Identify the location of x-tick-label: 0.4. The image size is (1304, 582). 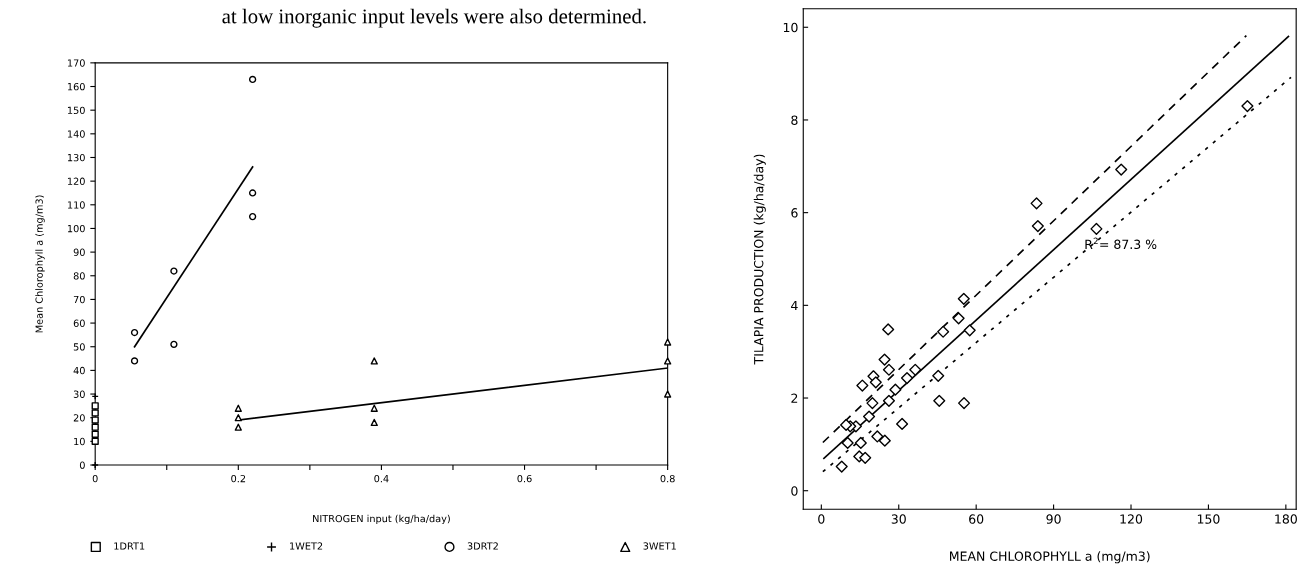
(381, 478).